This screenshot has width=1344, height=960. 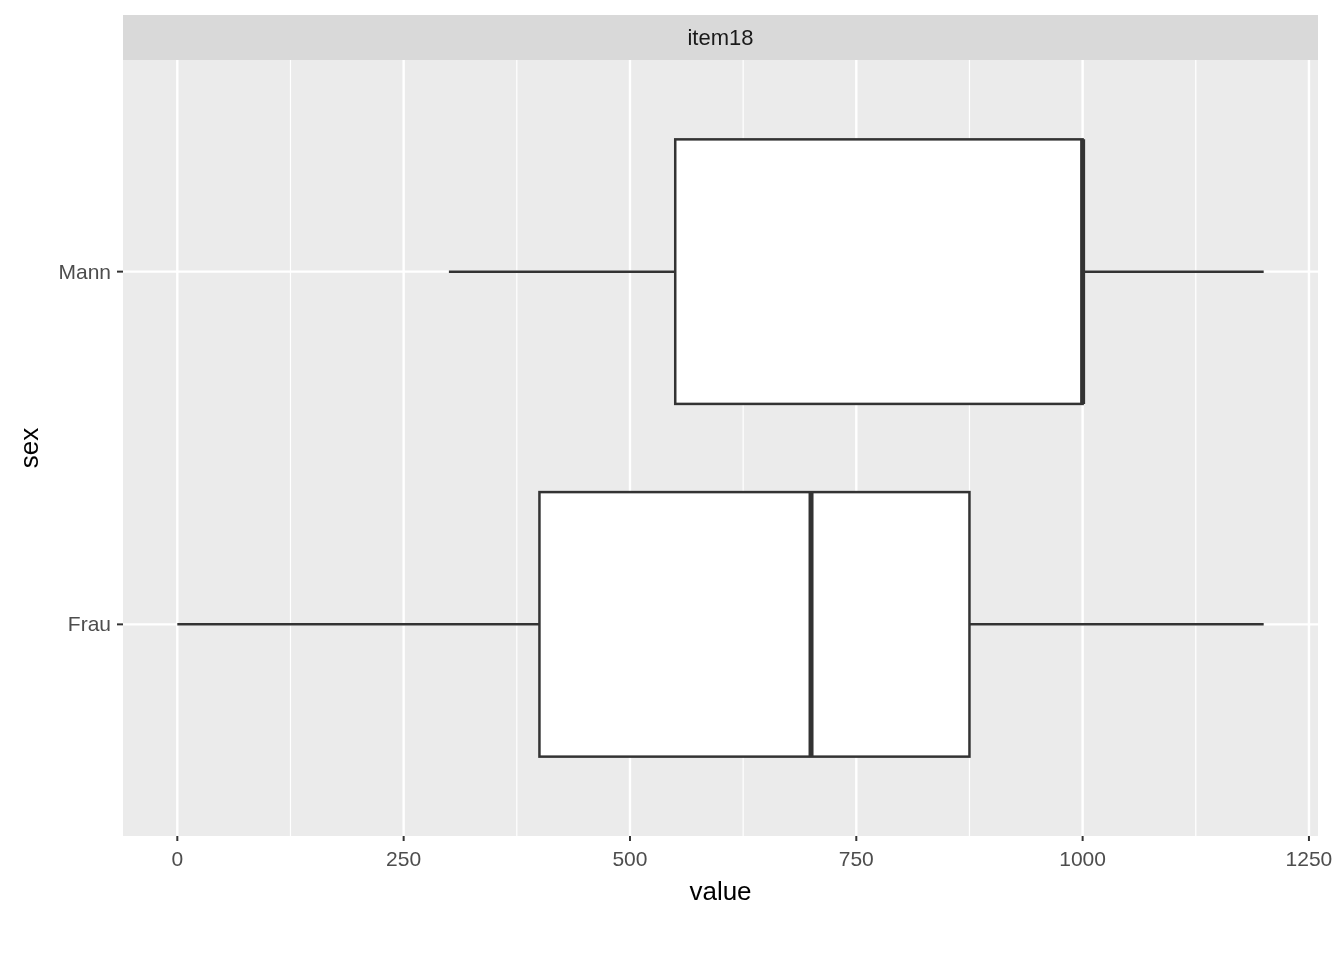 I want to click on x-tick-label: 1250, so click(x=1309, y=858).